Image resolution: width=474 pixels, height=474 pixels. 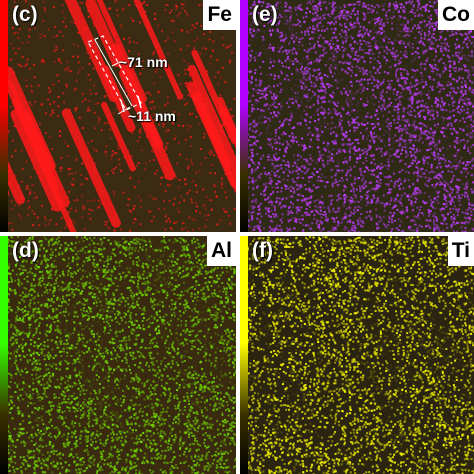 What do you see at coordinates (4, 116) in the screenshot?
I see `fe-colorbar` at bounding box center [4, 116].